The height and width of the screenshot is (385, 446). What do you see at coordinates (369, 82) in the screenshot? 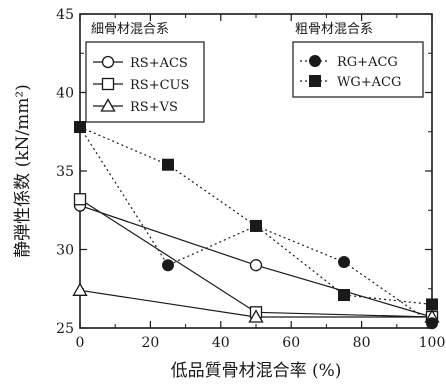
I see `legend-label-wg-acg: WG+ACG` at bounding box center [369, 82].